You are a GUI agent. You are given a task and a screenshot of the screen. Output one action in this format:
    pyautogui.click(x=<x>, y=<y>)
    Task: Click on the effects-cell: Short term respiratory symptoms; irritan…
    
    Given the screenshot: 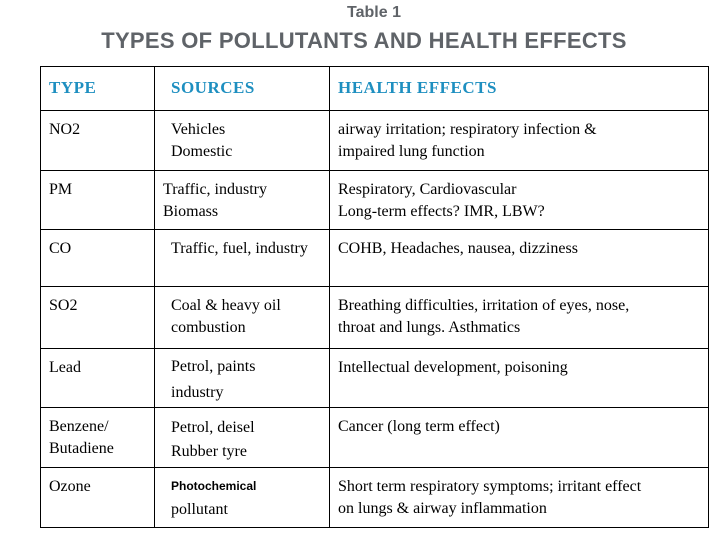 What is the action you would take?
    pyautogui.click(x=519, y=497)
    